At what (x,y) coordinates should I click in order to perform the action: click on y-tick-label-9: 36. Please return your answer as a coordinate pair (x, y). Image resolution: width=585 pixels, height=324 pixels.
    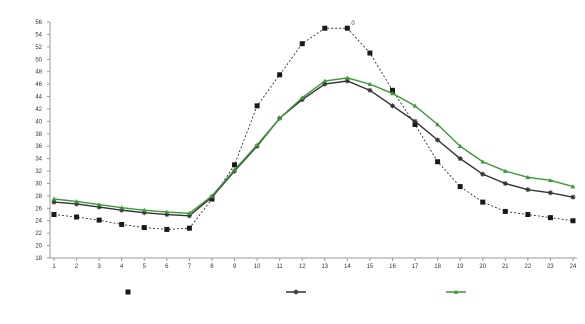
    Looking at the image, I should click on (38, 147).